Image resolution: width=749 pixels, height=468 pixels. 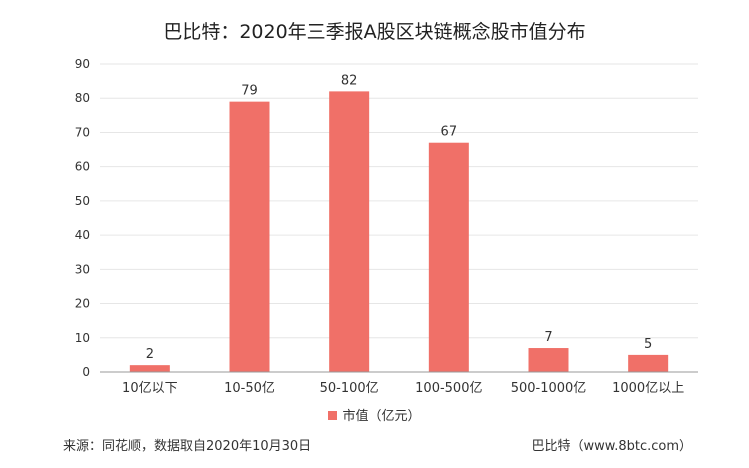 I want to click on x-tick-label: 10-50亿, so click(x=249, y=388).